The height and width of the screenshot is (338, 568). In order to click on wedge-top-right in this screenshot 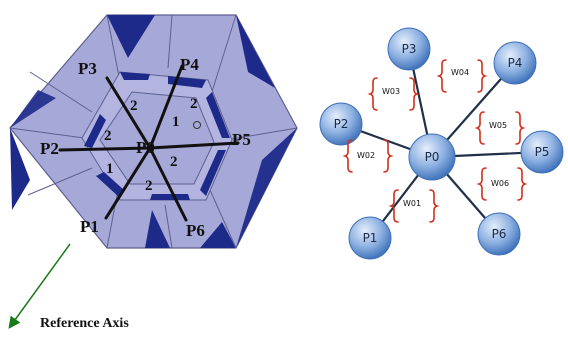, I will do `click(255, 51)`.